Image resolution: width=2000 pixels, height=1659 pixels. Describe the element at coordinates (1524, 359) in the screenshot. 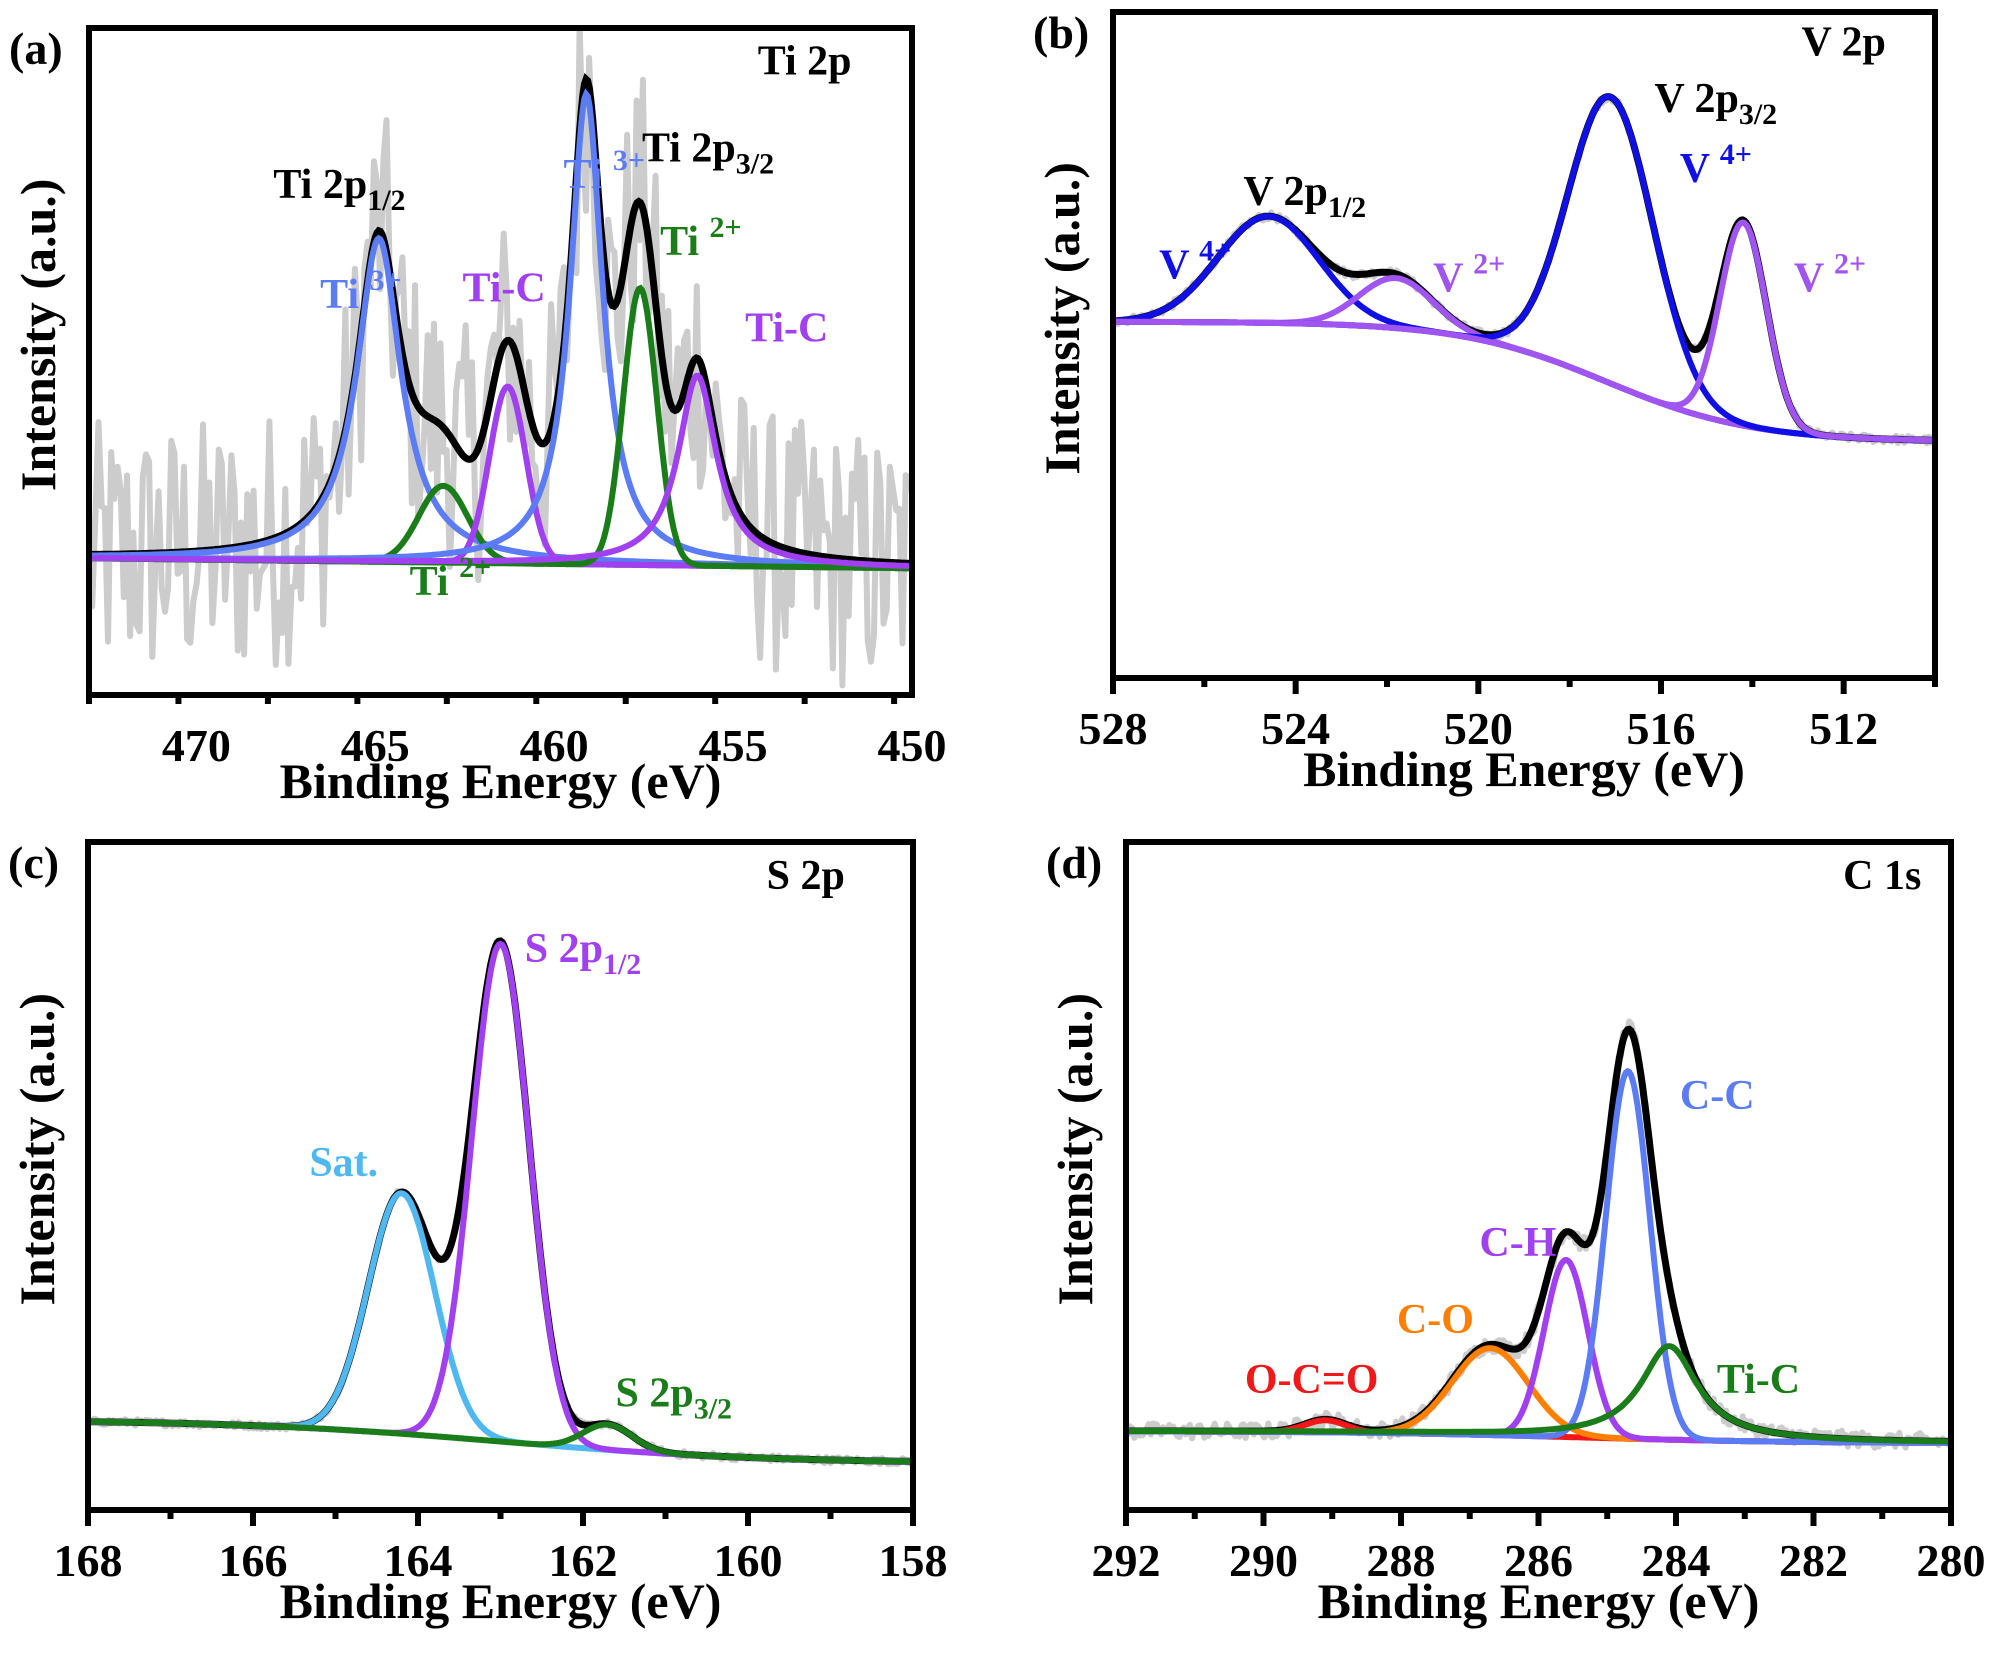

I see `component-v-2-2p1-2-` at that location.